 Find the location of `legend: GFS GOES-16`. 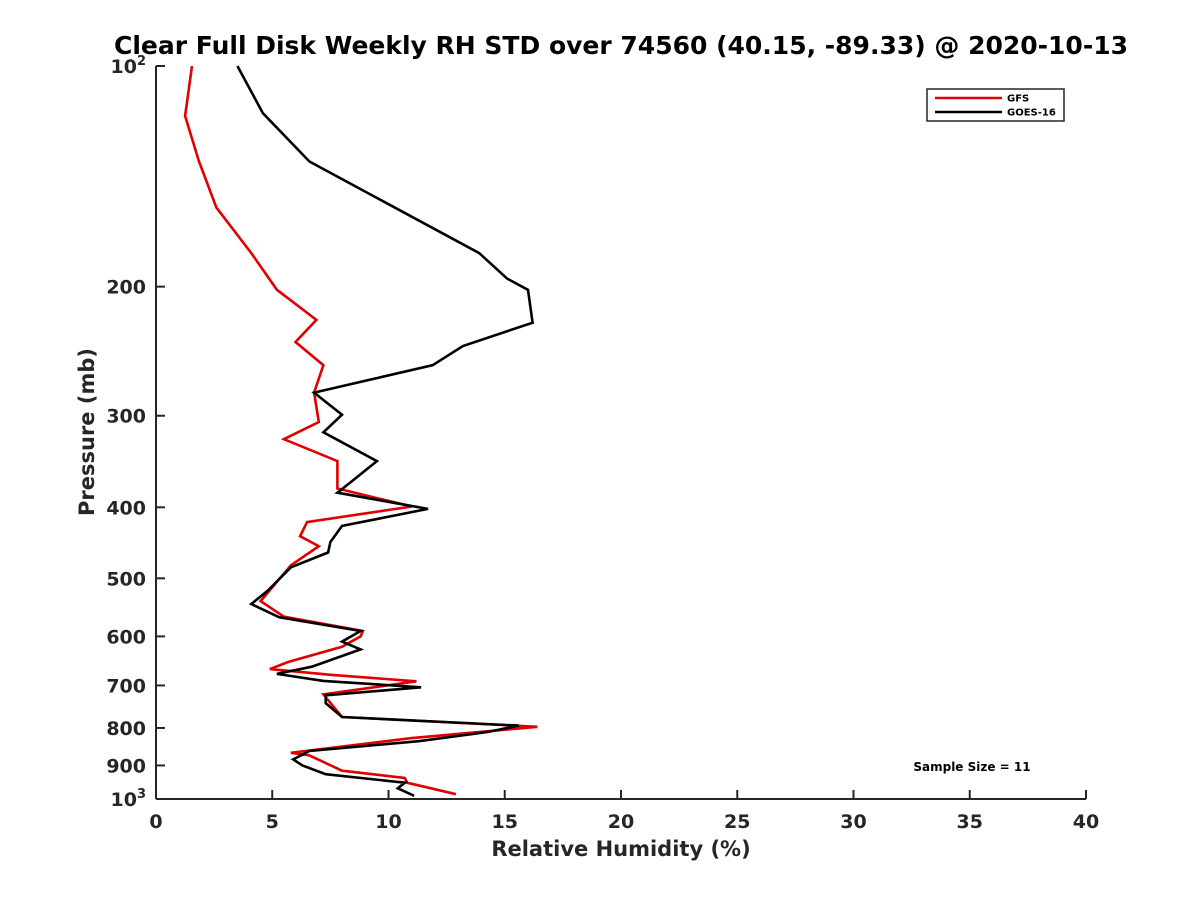

legend: GFS GOES-16 is located at coordinates (995, 105).